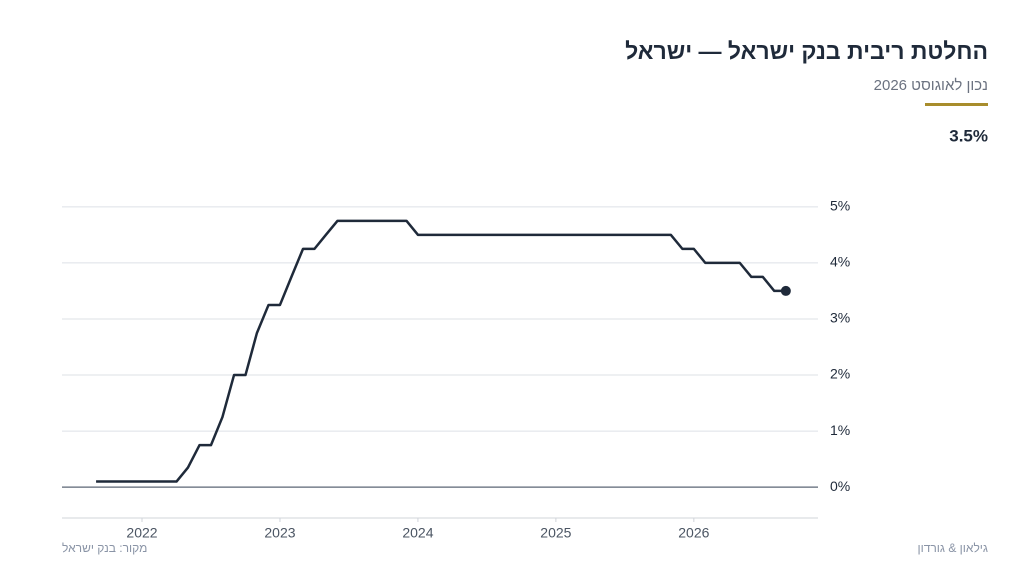  Describe the element at coordinates (104, 548) in the screenshot. I see `source-note: מקור: בנק ישראל` at that location.